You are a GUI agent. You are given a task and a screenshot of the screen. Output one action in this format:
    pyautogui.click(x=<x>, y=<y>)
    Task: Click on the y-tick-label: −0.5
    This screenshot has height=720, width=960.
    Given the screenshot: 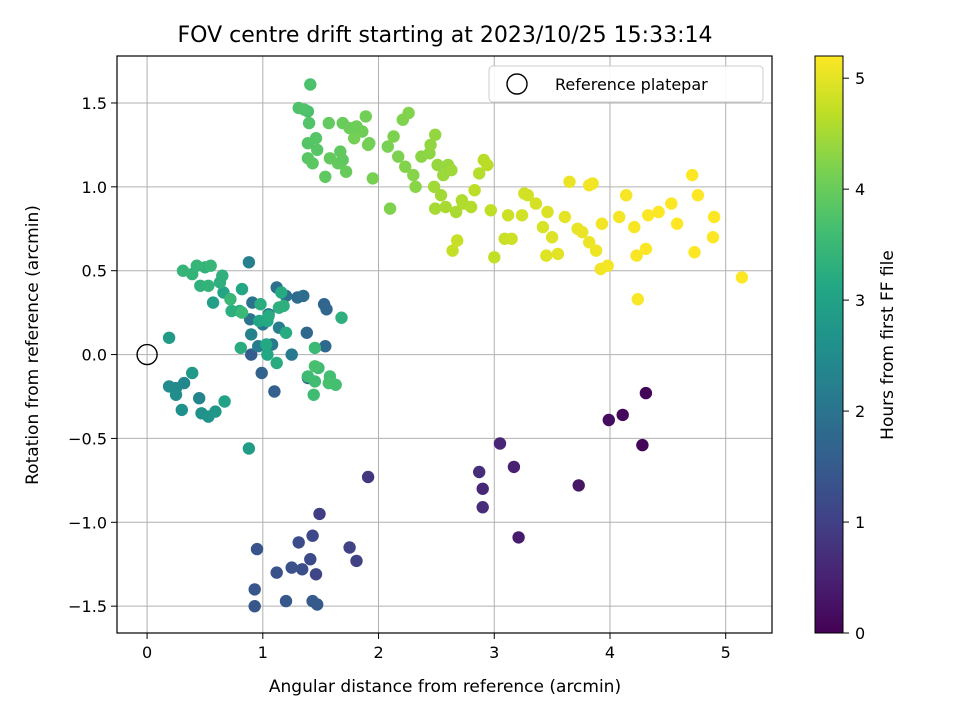 What is the action you would take?
    pyautogui.click(x=87, y=438)
    